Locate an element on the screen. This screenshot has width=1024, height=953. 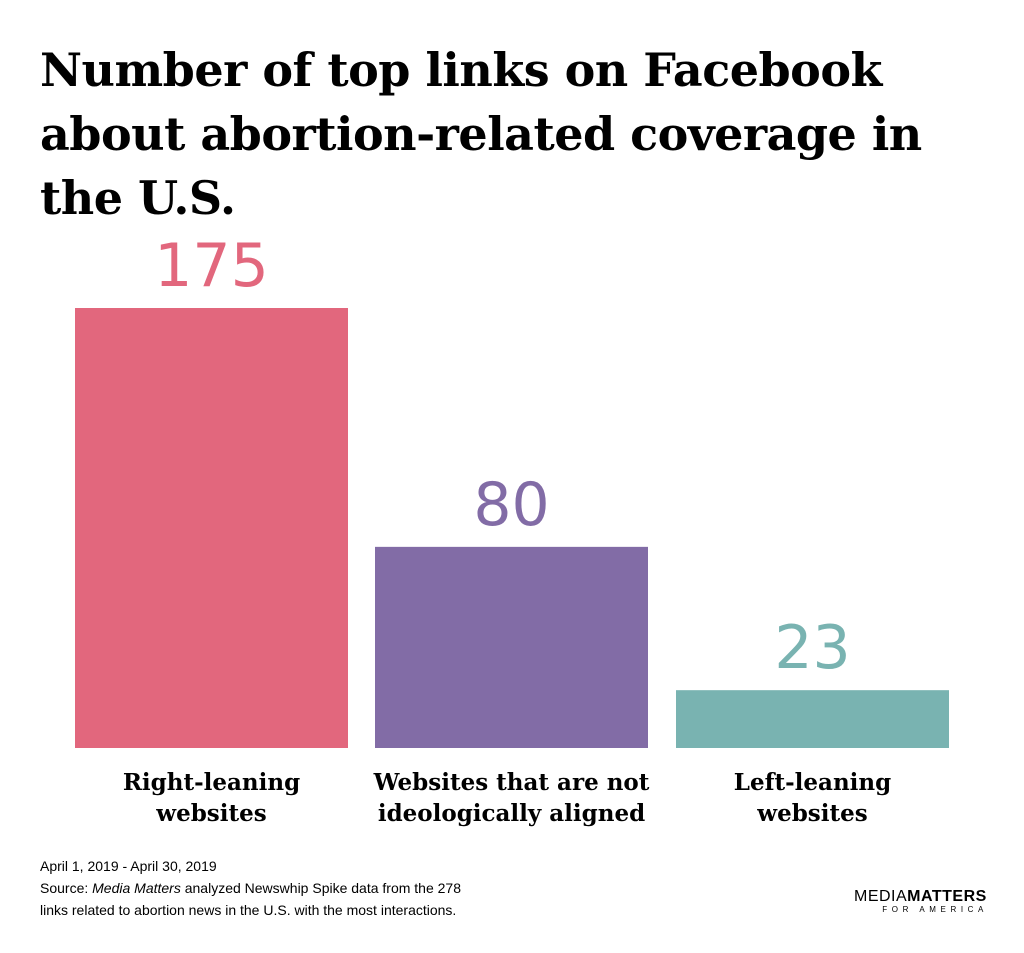
category-label-2-line-2: ideologically aligned is located at coordinates (511, 813).